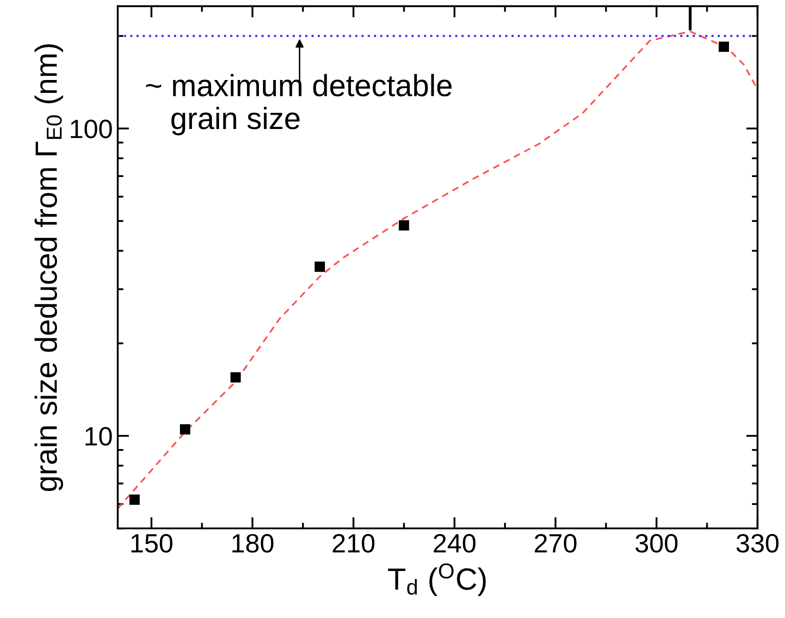  Describe the element at coordinates (99, 436) in the screenshot. I see `y-tick-label: 10` at that location.